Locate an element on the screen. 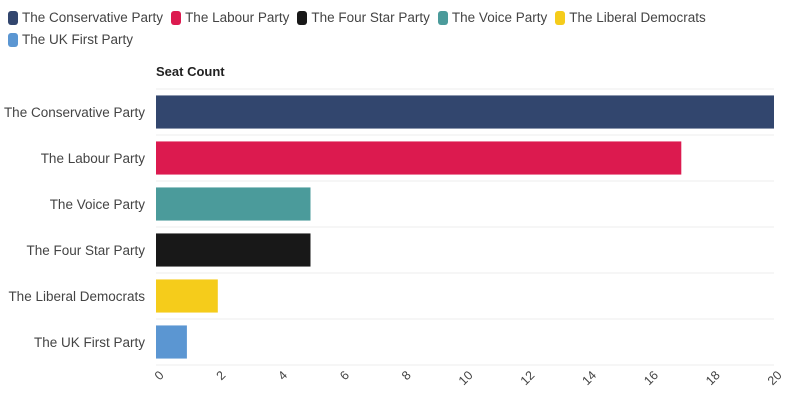 This screenshot has width=796, height=408. legend-item: The Liberal Democrats is located at coordinates (630, 18).